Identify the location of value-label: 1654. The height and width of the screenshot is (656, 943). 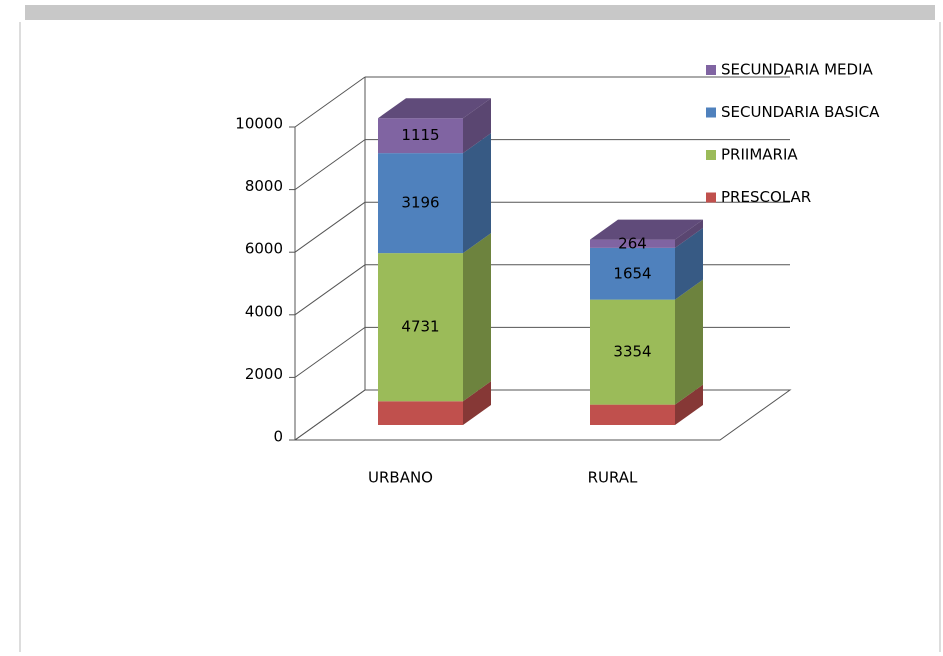
(632, 273).